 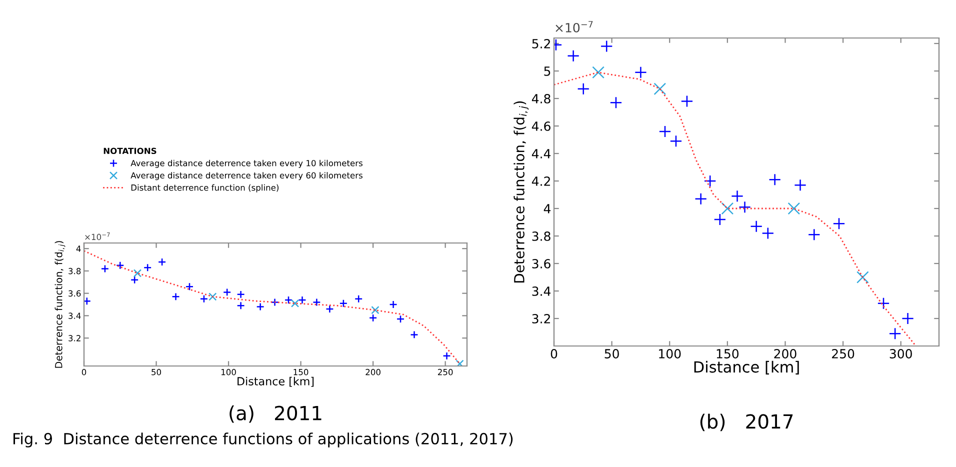 I want to click on text: (a) 2011, so click(x=276, y=414).